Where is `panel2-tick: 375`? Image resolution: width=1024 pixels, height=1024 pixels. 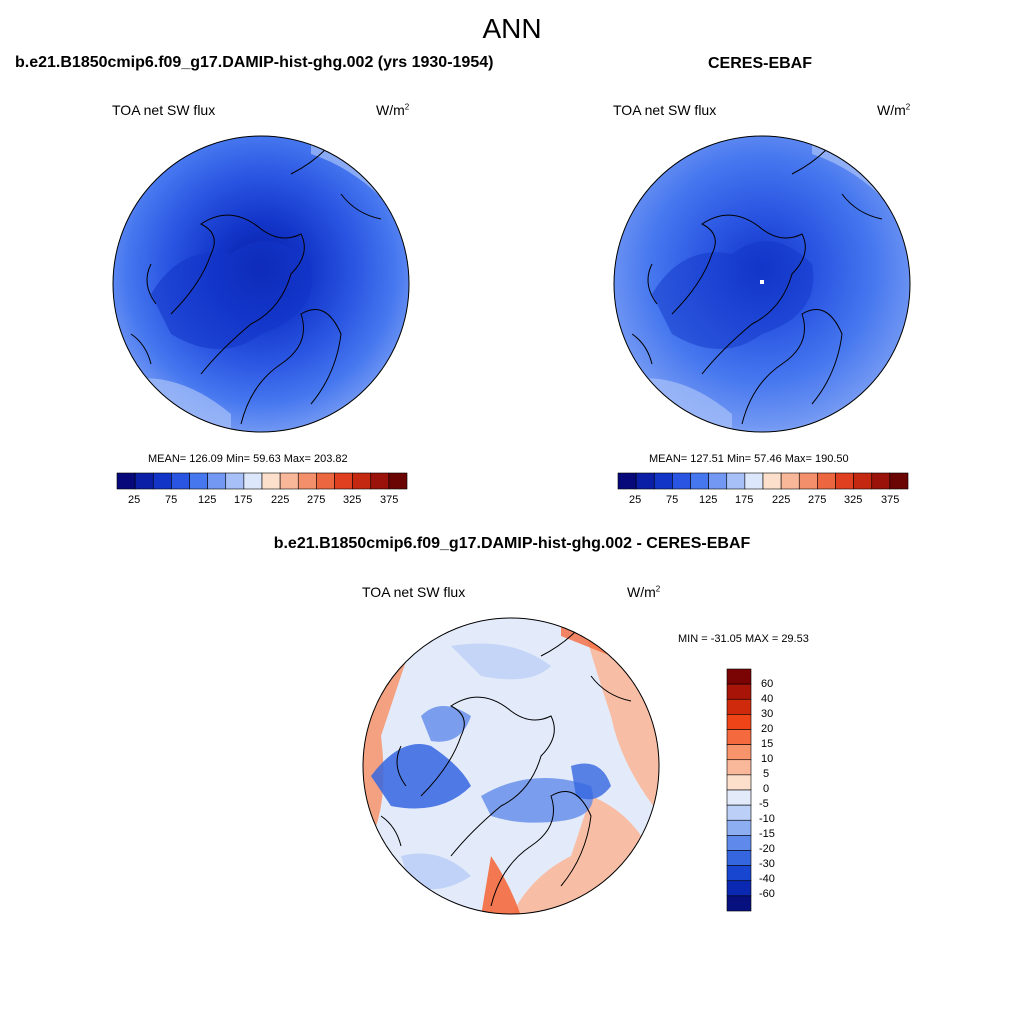
panel2-tick: 375 is located at coordinates (890, 500).